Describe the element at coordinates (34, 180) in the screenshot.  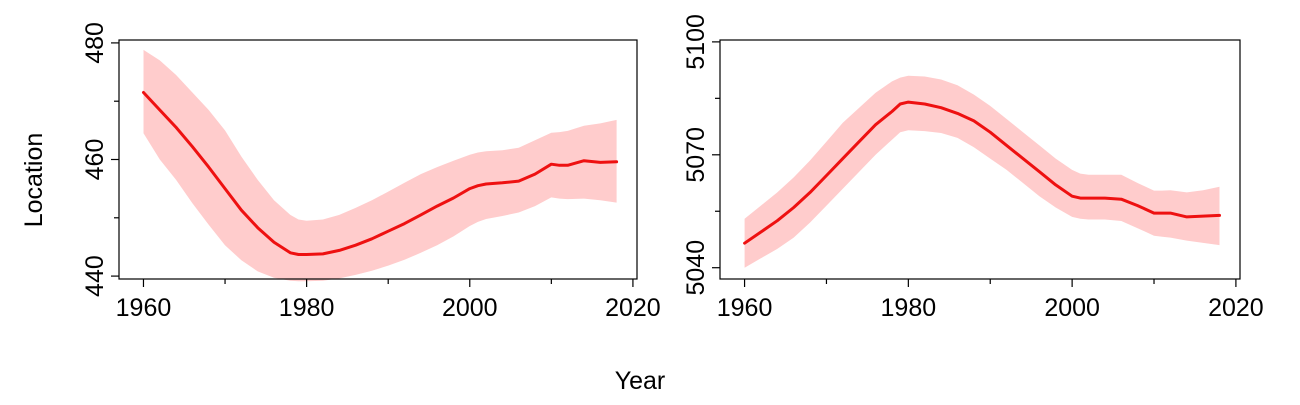
I see `y-axis-label: Location` at that location.